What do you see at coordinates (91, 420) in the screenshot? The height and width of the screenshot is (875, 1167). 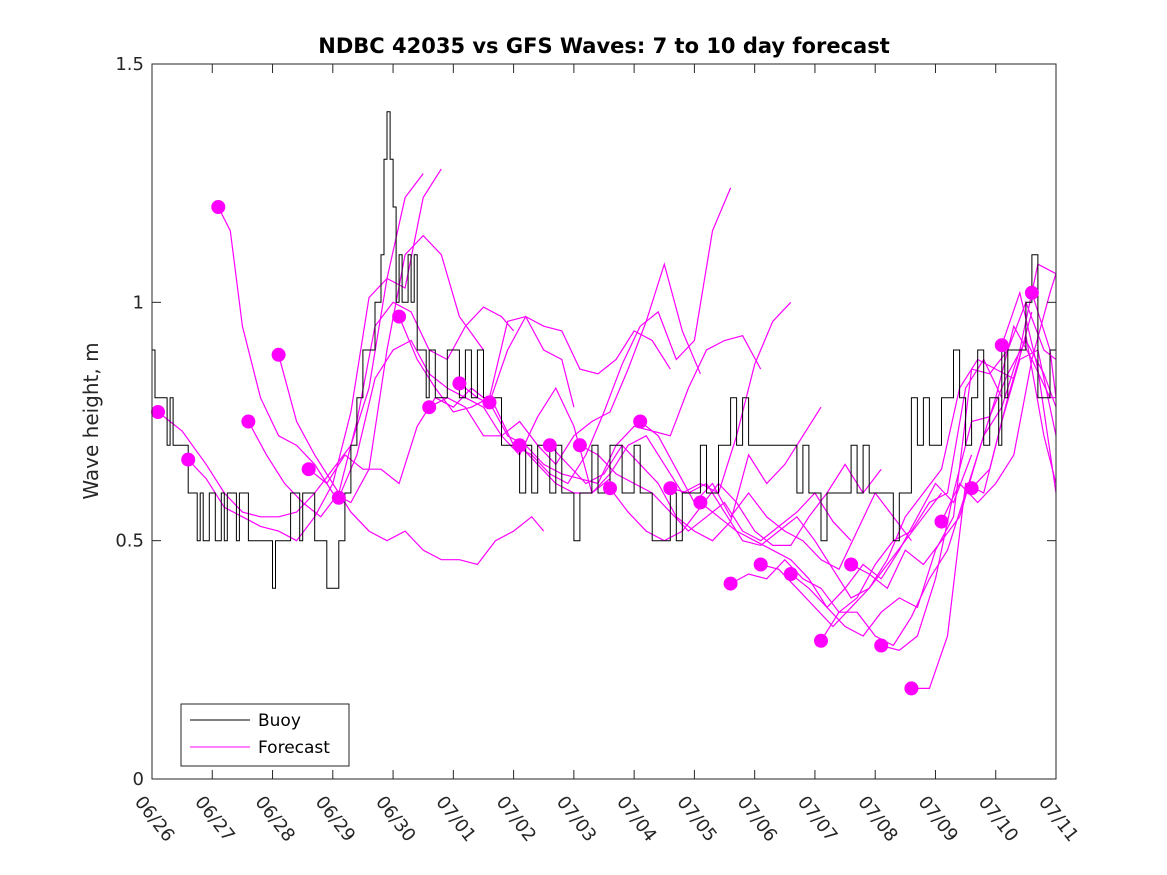 I see `y-axis-label: Wave height, m` at bounding box center [91, 420].